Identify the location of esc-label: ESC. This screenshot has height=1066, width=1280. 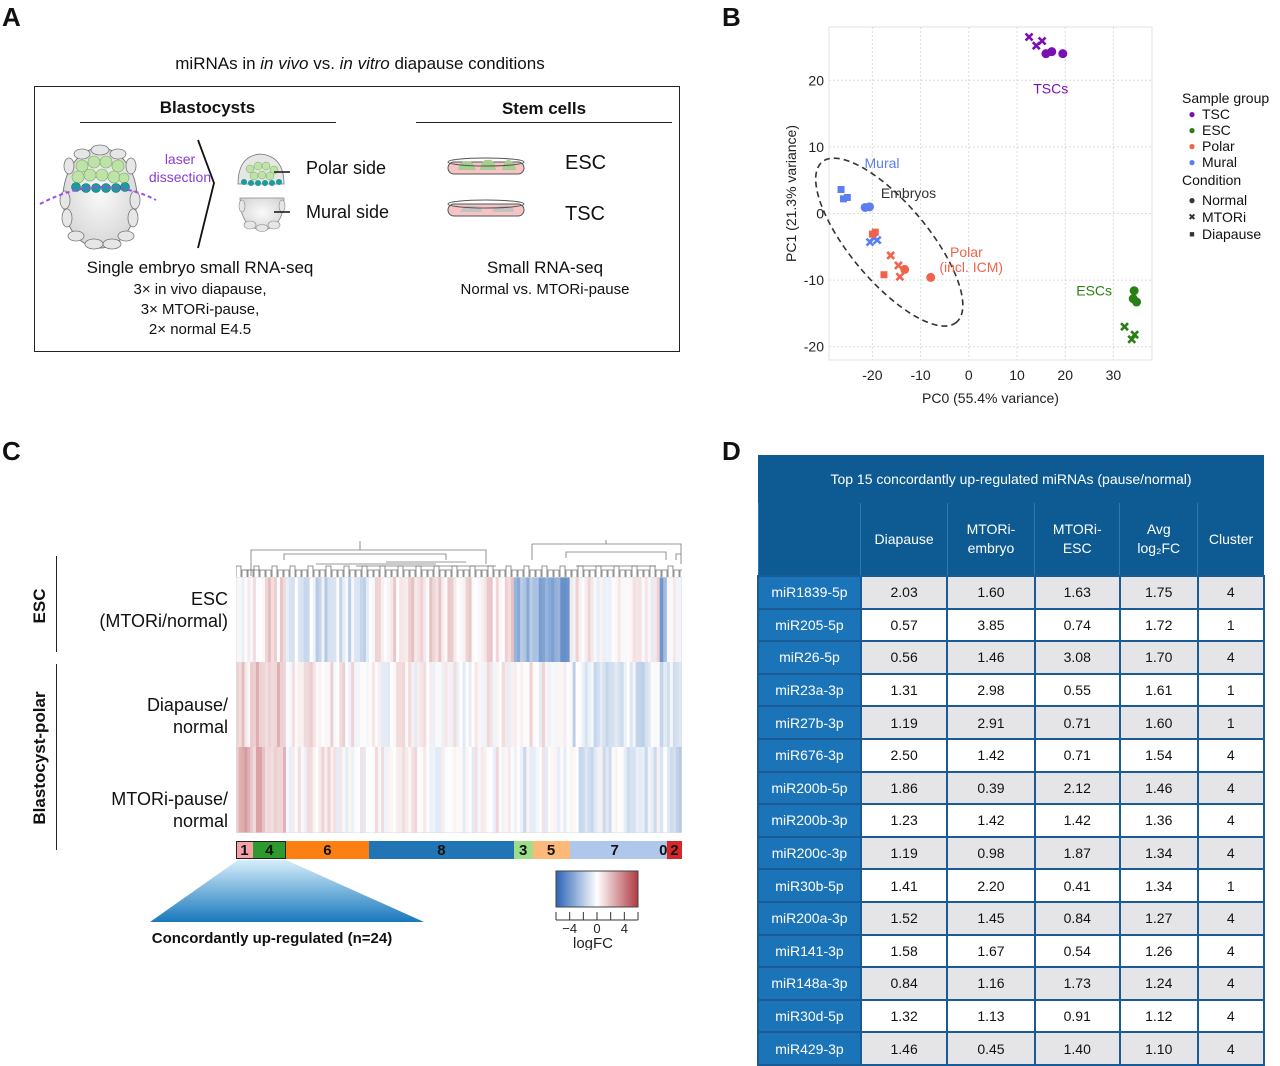
(586, 163).